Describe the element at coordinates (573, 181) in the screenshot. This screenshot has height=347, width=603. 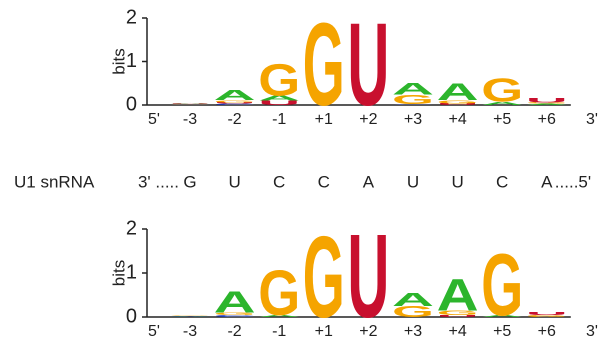
I see `u1-suffix: .....5'` at that location.